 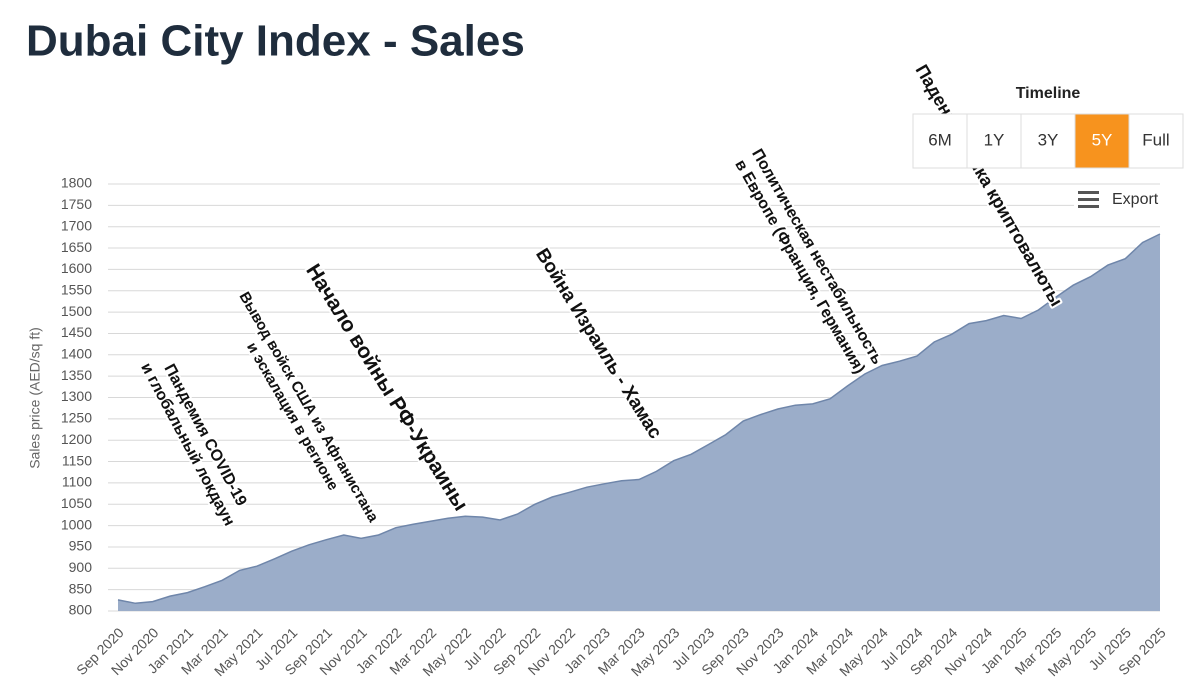 What do you see at coordinates (77, 482) in the screenshot?
I see `y-tick-label: 1100` at bounding box center [77, 482].